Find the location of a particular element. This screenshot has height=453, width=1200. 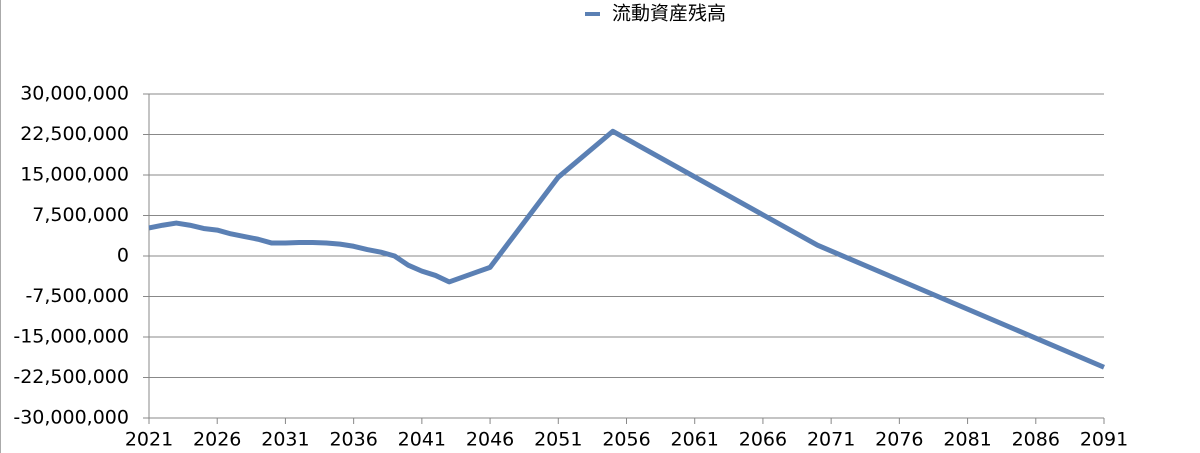

x-tick-label: 2081 is located at coordinates (967, 440).